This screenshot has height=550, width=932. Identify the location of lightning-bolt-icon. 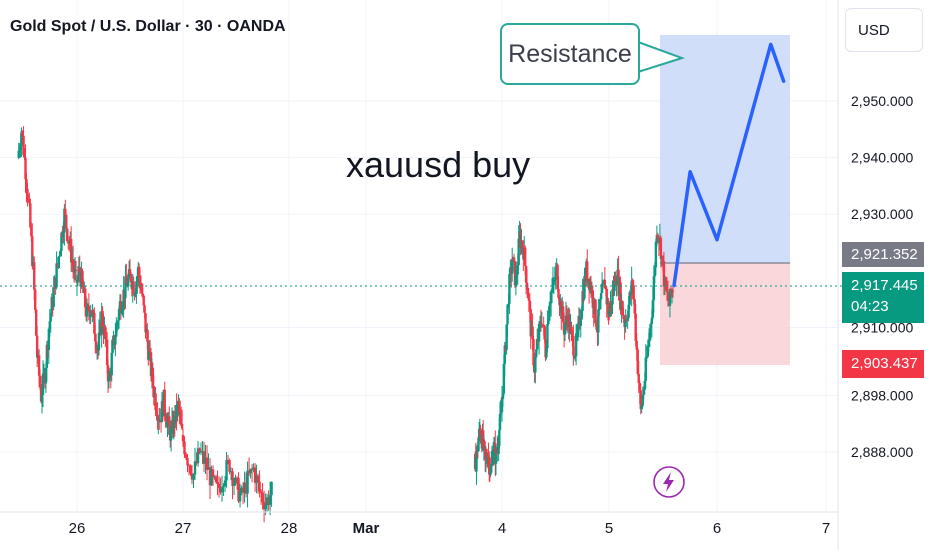
(669, 482).